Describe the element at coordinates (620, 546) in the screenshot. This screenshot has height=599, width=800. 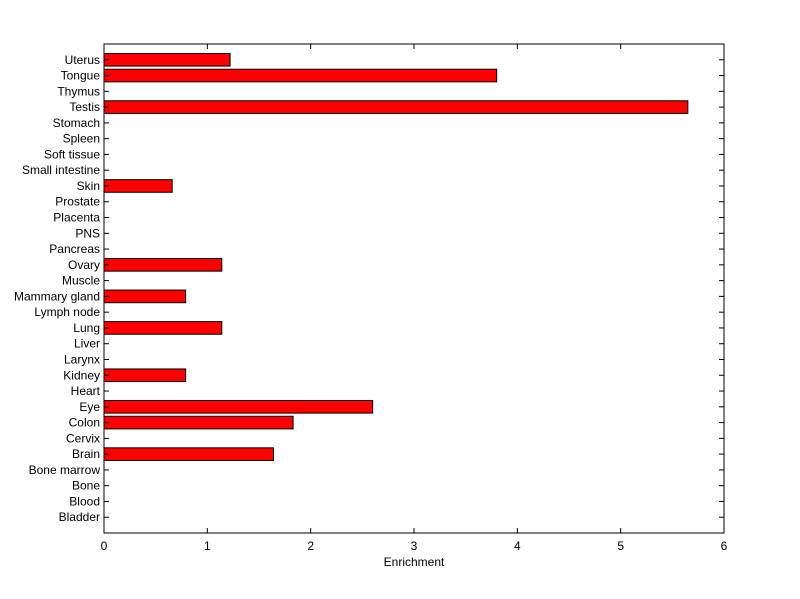
I see `x-tick-label: 5` at that location.